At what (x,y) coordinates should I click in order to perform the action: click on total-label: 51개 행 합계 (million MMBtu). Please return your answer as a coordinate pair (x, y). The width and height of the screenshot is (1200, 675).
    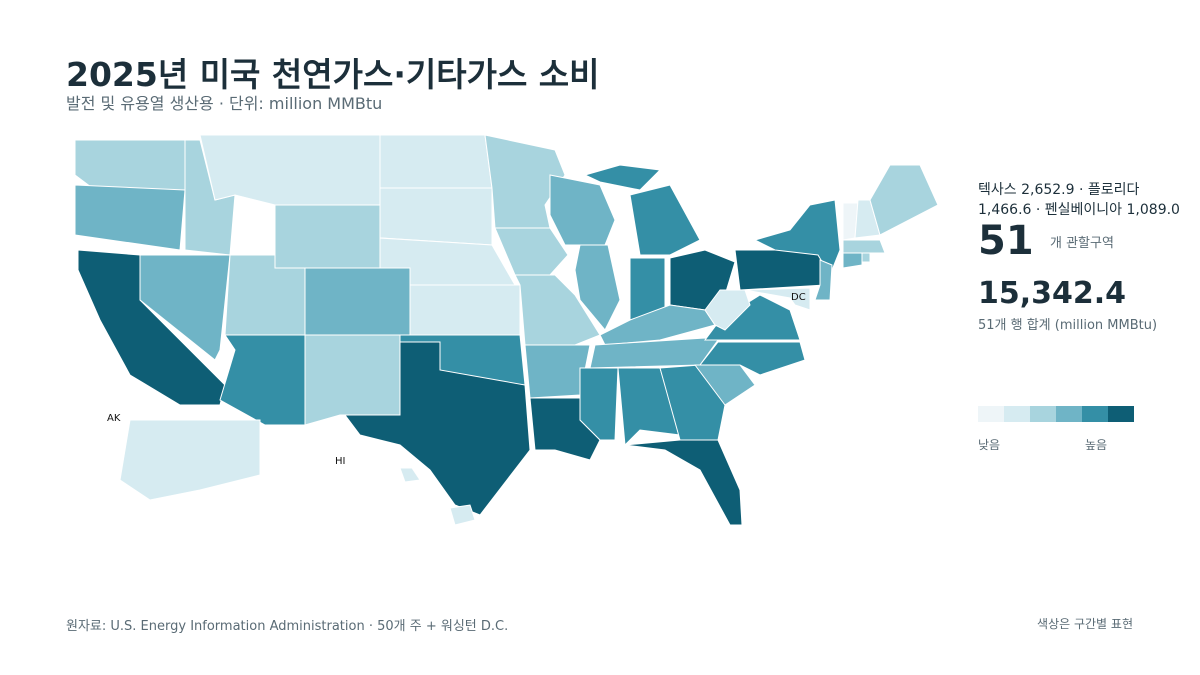
    Looking at the image, I should click on (1068, 325).